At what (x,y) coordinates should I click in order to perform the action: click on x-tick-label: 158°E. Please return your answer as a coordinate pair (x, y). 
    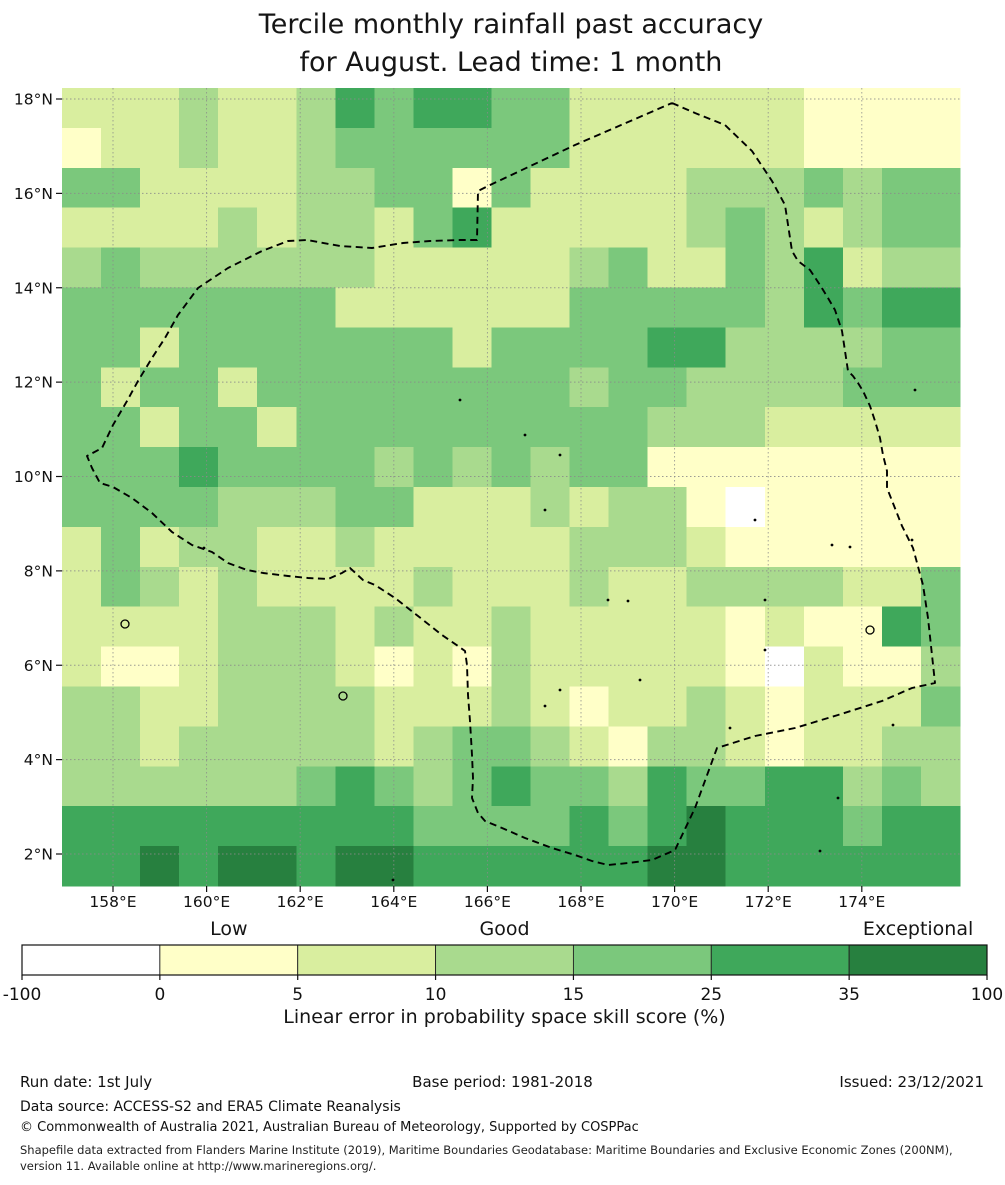
    Looking at the image, I should click on (112, 902).